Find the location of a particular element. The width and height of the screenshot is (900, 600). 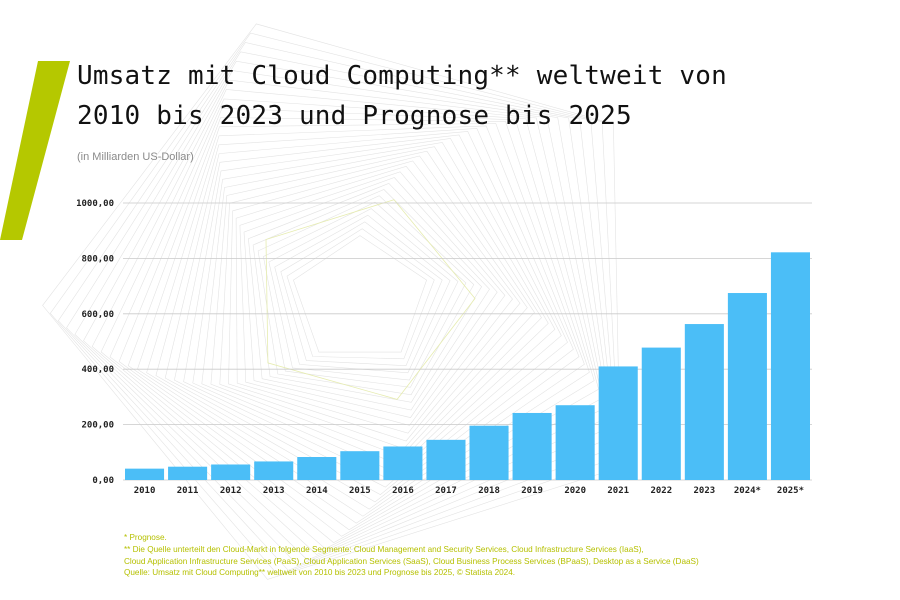

x-tick-label: 2014 is located at coordinates (317, 491).